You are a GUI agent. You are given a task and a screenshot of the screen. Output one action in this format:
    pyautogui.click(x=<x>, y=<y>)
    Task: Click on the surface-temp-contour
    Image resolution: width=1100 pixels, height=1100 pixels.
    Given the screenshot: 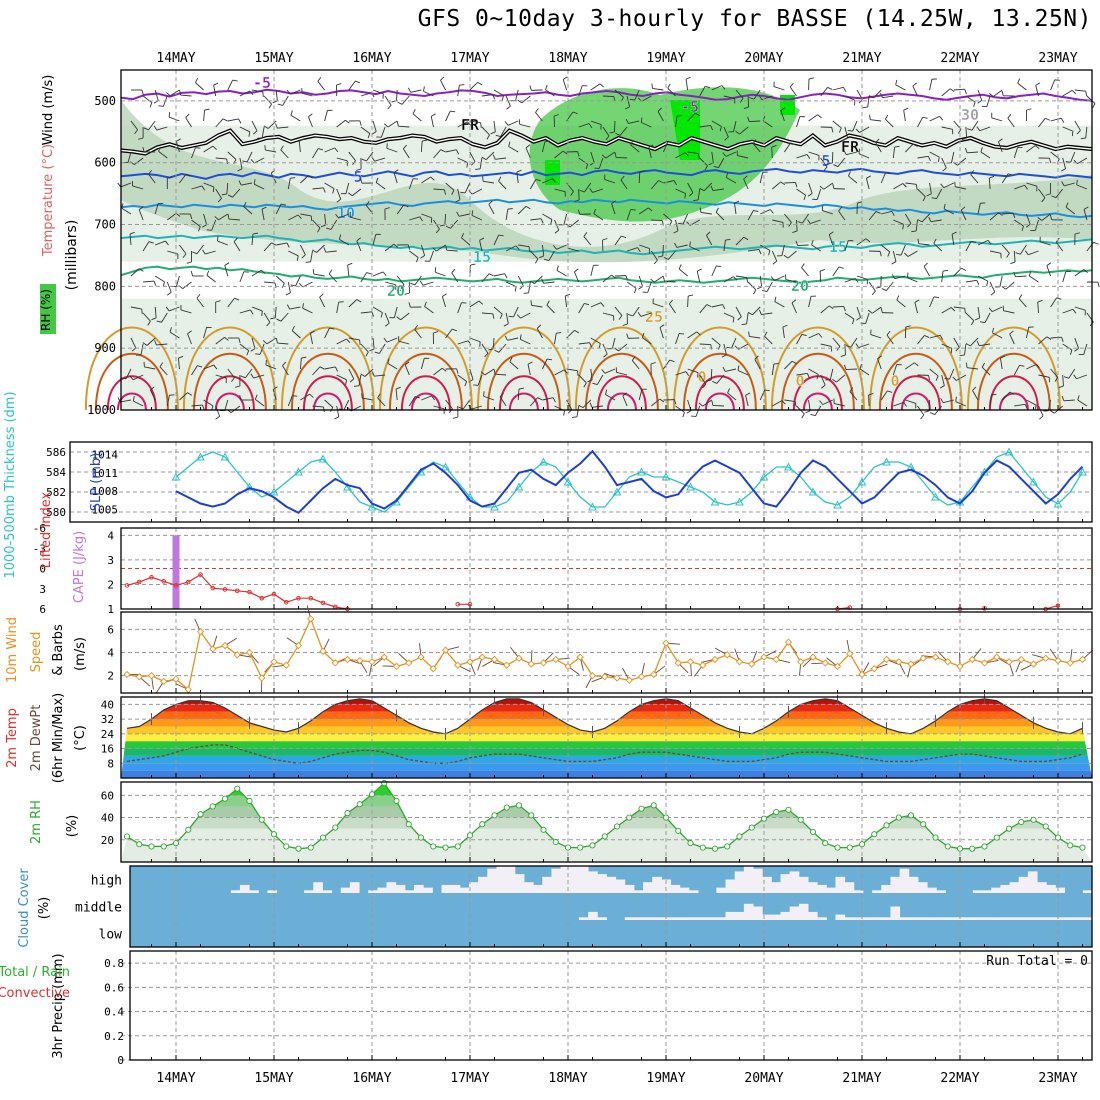 What is the action you would take?
    pyautogui.click(x=229, y=393)
    